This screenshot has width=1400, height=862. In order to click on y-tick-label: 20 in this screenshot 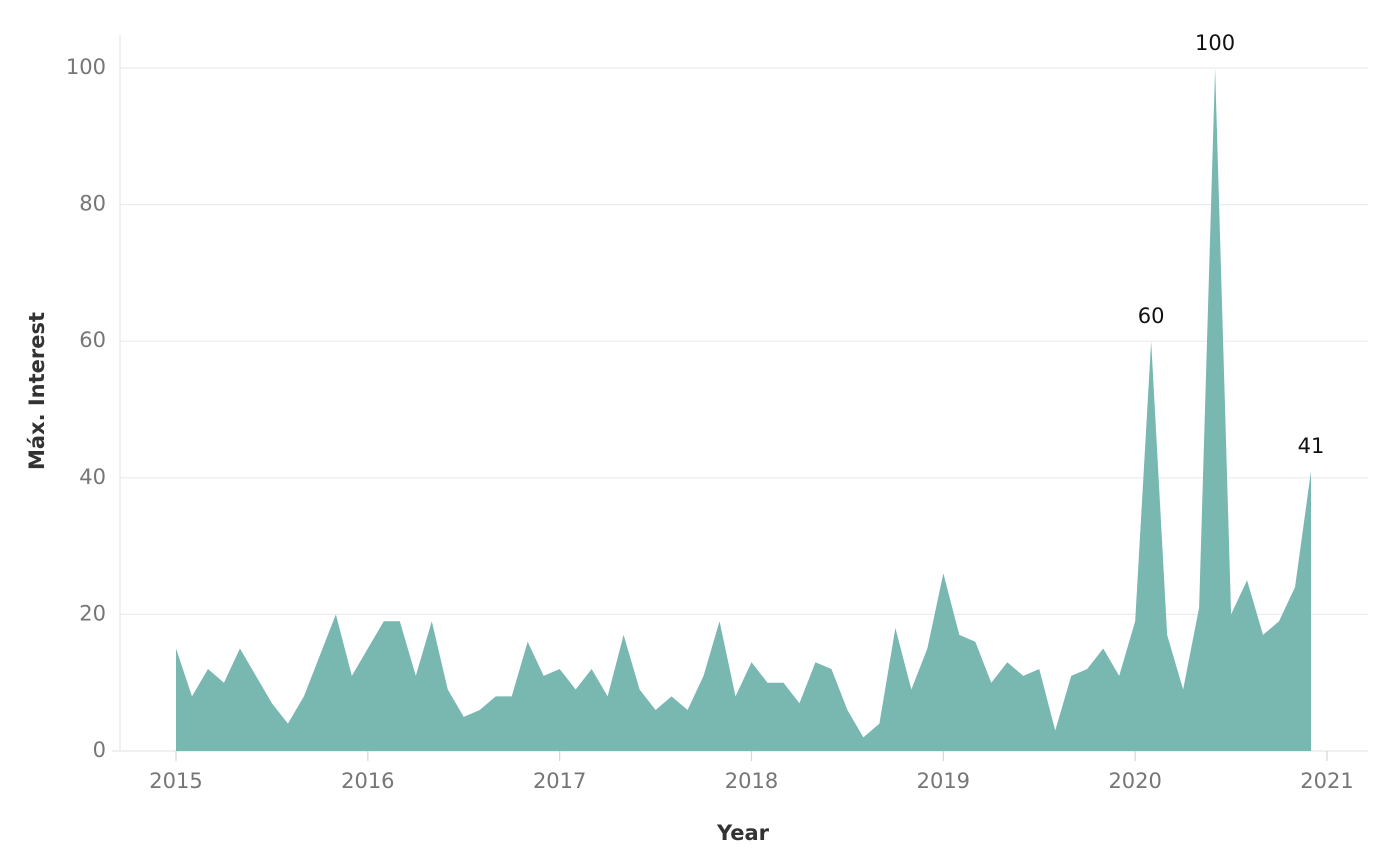, I will do `click(92, 613)`.